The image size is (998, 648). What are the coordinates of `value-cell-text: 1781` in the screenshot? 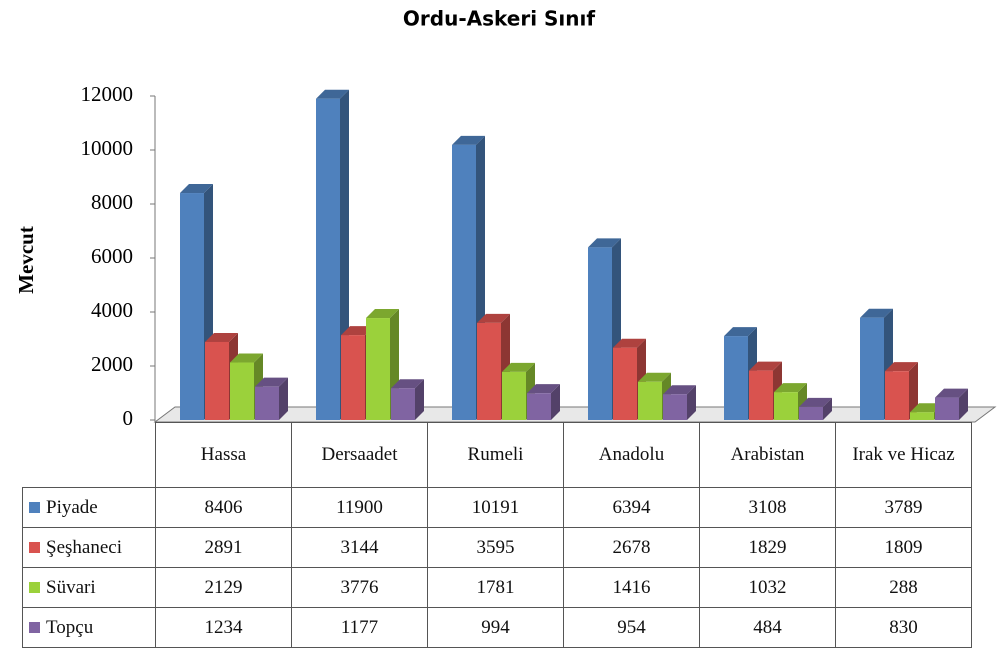 It's located at (495, 587).